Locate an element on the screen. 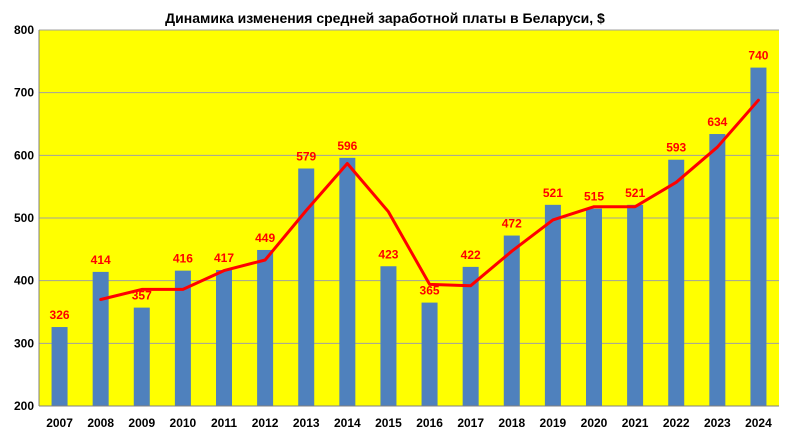  data-label: 515 is located at coordinates (594, 197).